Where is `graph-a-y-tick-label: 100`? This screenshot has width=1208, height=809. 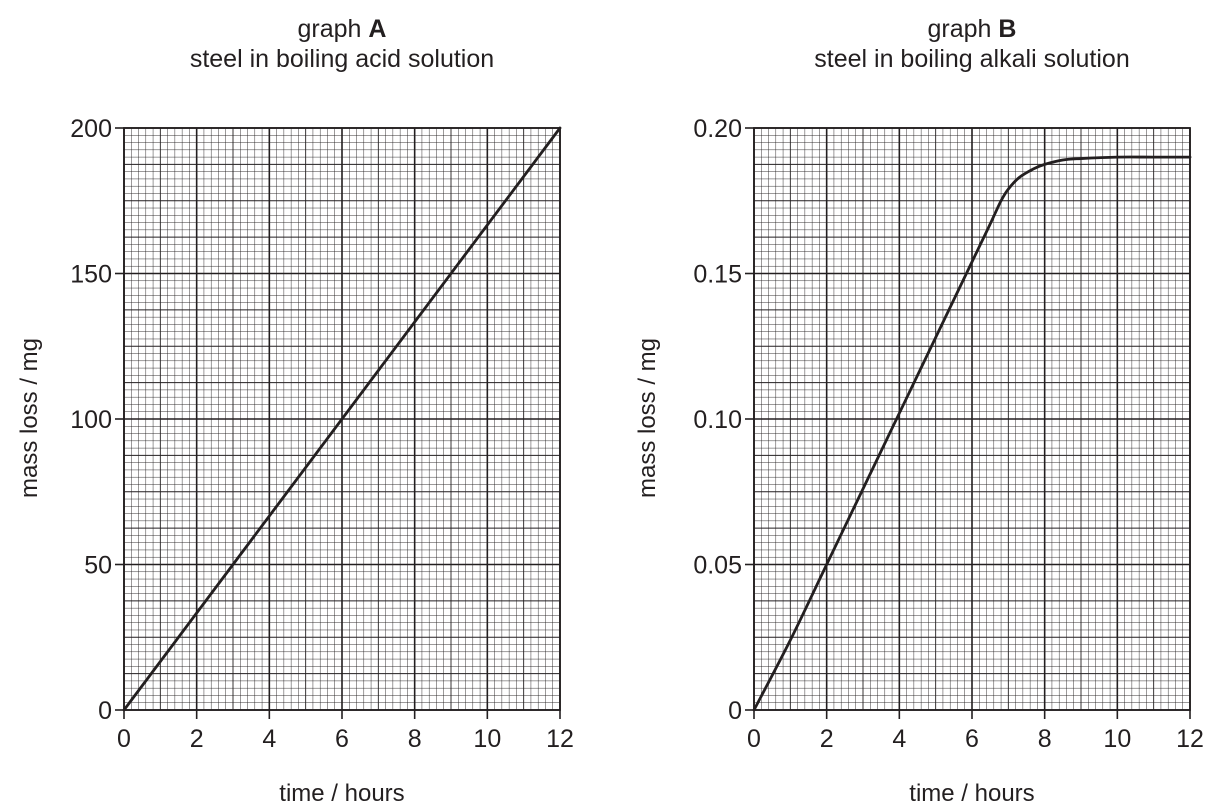
graph-a-y-tick-label: 100 is located at coordinates (91, 420).